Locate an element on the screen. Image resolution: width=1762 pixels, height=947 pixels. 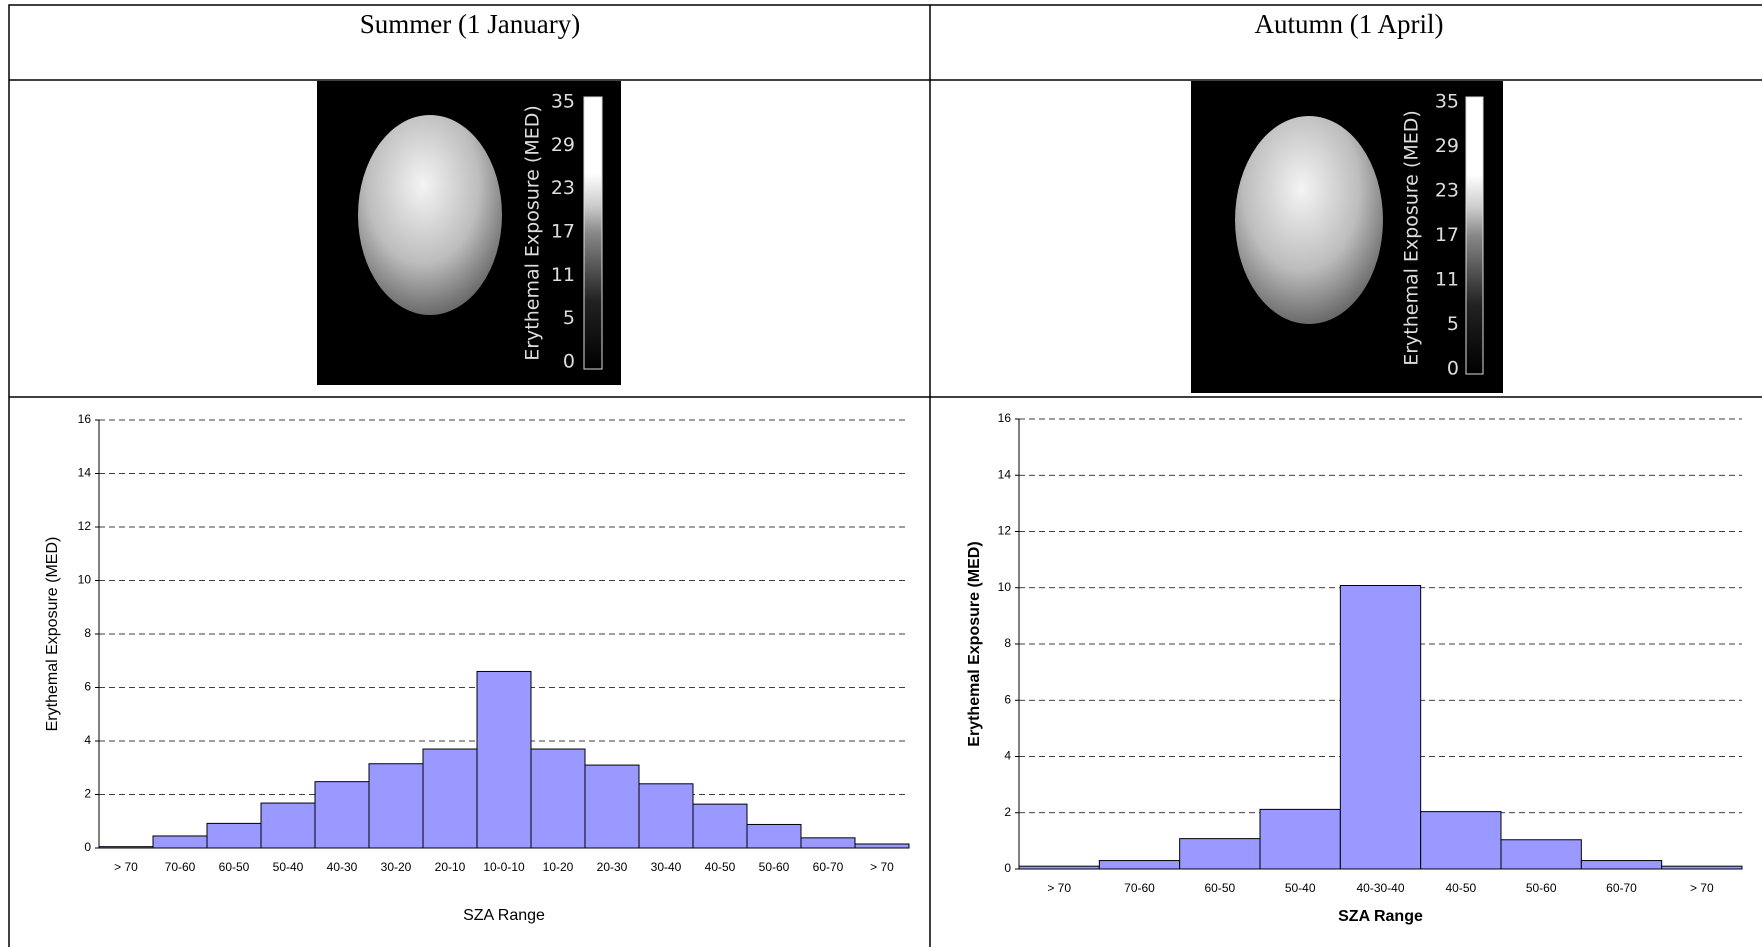
x-tick-label: 20-10 is located at coordinates (450, 867).